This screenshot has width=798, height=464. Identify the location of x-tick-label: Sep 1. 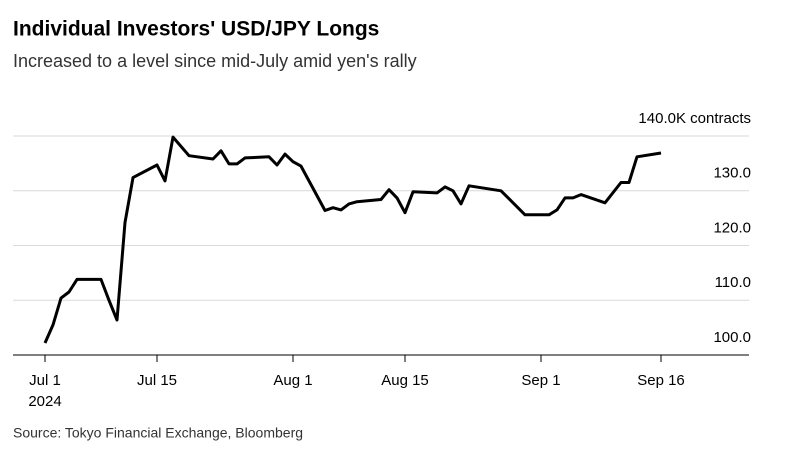
(540, 380).